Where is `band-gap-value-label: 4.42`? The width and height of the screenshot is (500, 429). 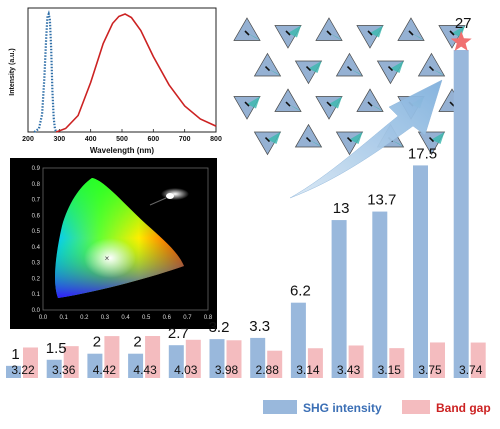
band-gap-value-label: 4.42 is located at coordinates (105, 370).